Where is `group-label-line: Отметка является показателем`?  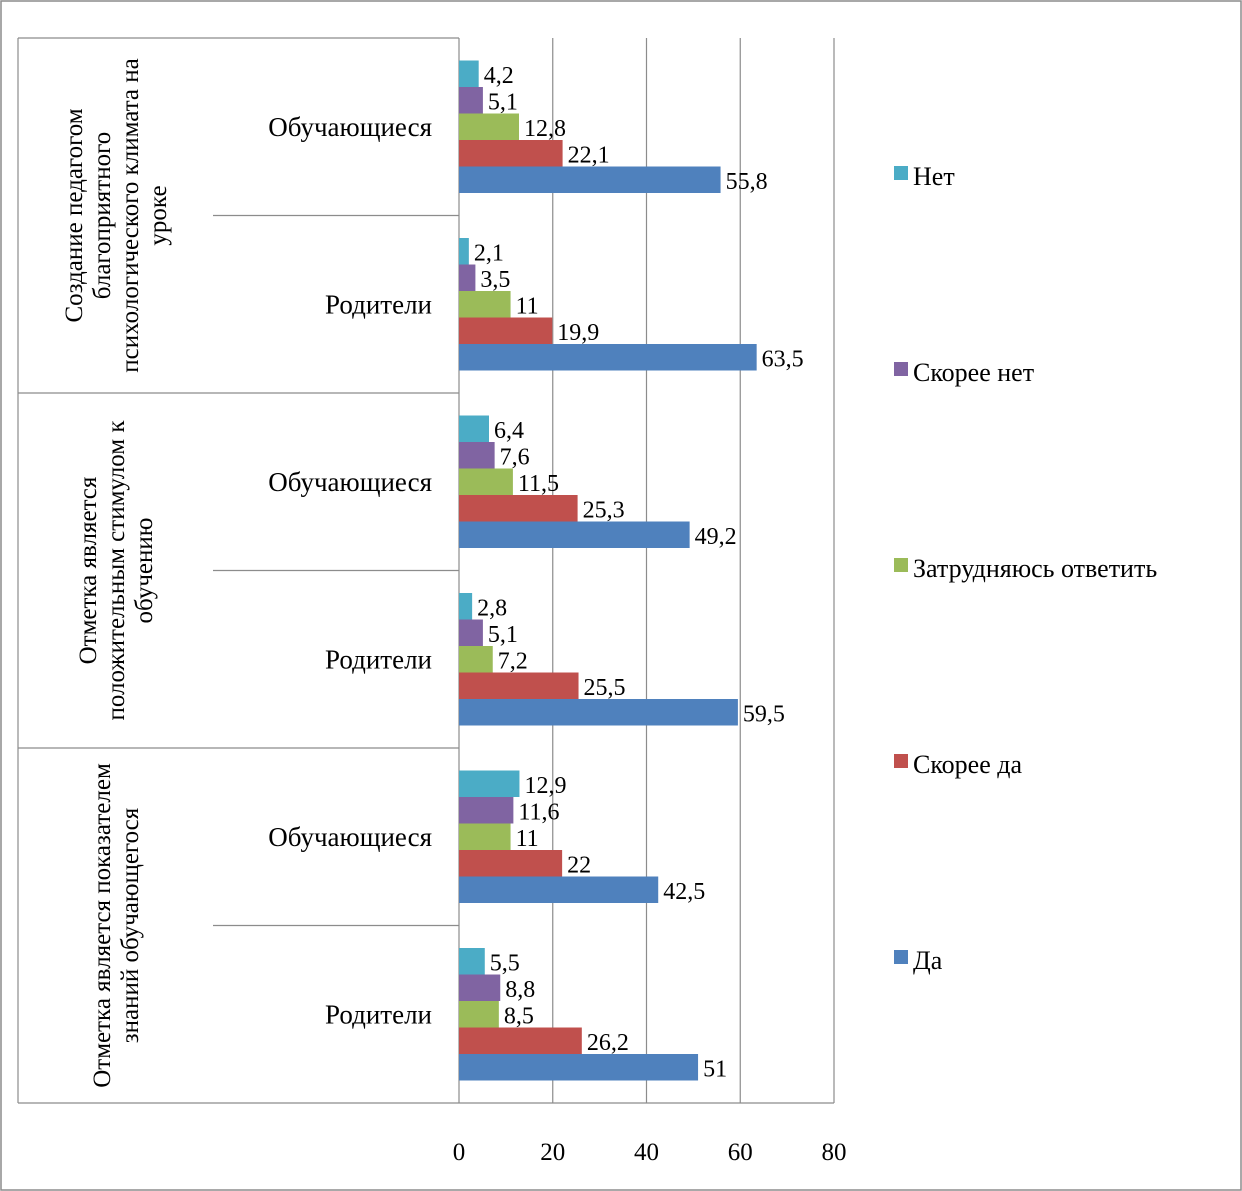
group-label-line: Отметка является показателем is located at coordinates (102, 925).